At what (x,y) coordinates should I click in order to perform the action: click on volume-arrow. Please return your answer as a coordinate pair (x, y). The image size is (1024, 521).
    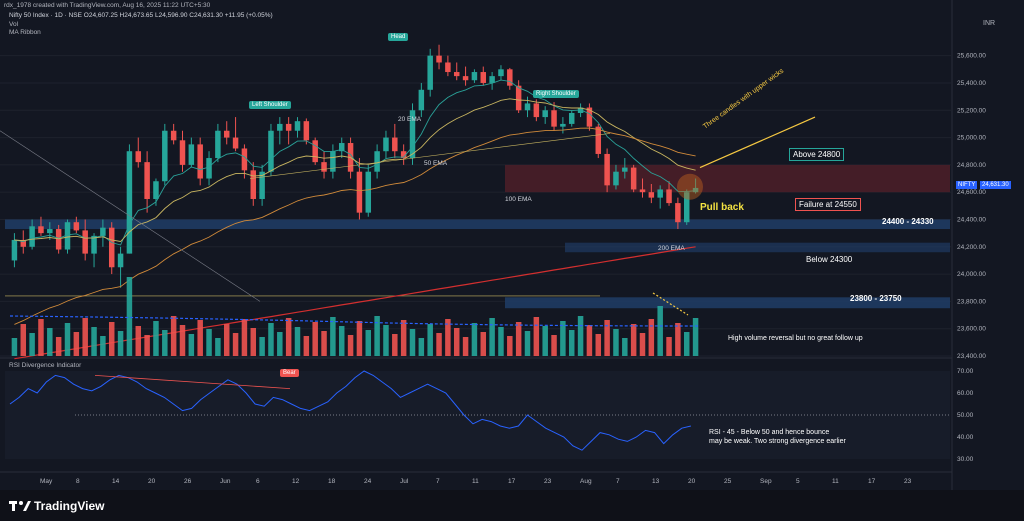
    Looking at the image, I should click on (670, 304).